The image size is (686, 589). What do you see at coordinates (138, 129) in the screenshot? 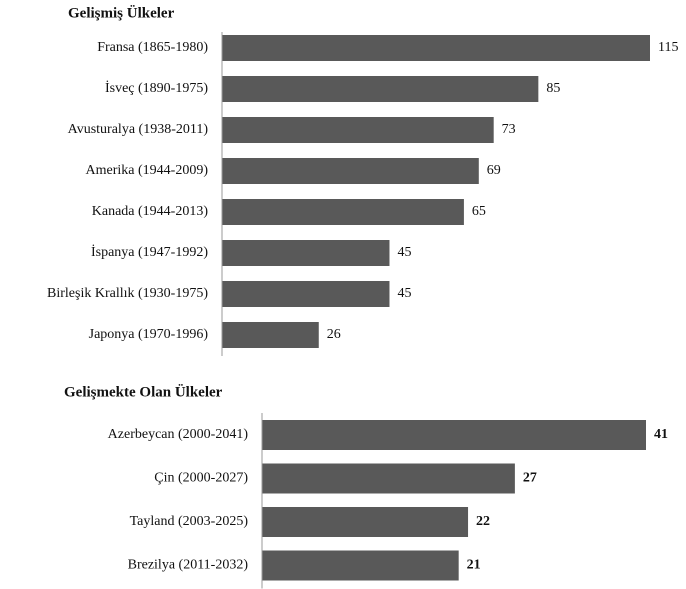
I see `category-label: Avusturalya (1938-2011)` at bounding box center [138, 129].